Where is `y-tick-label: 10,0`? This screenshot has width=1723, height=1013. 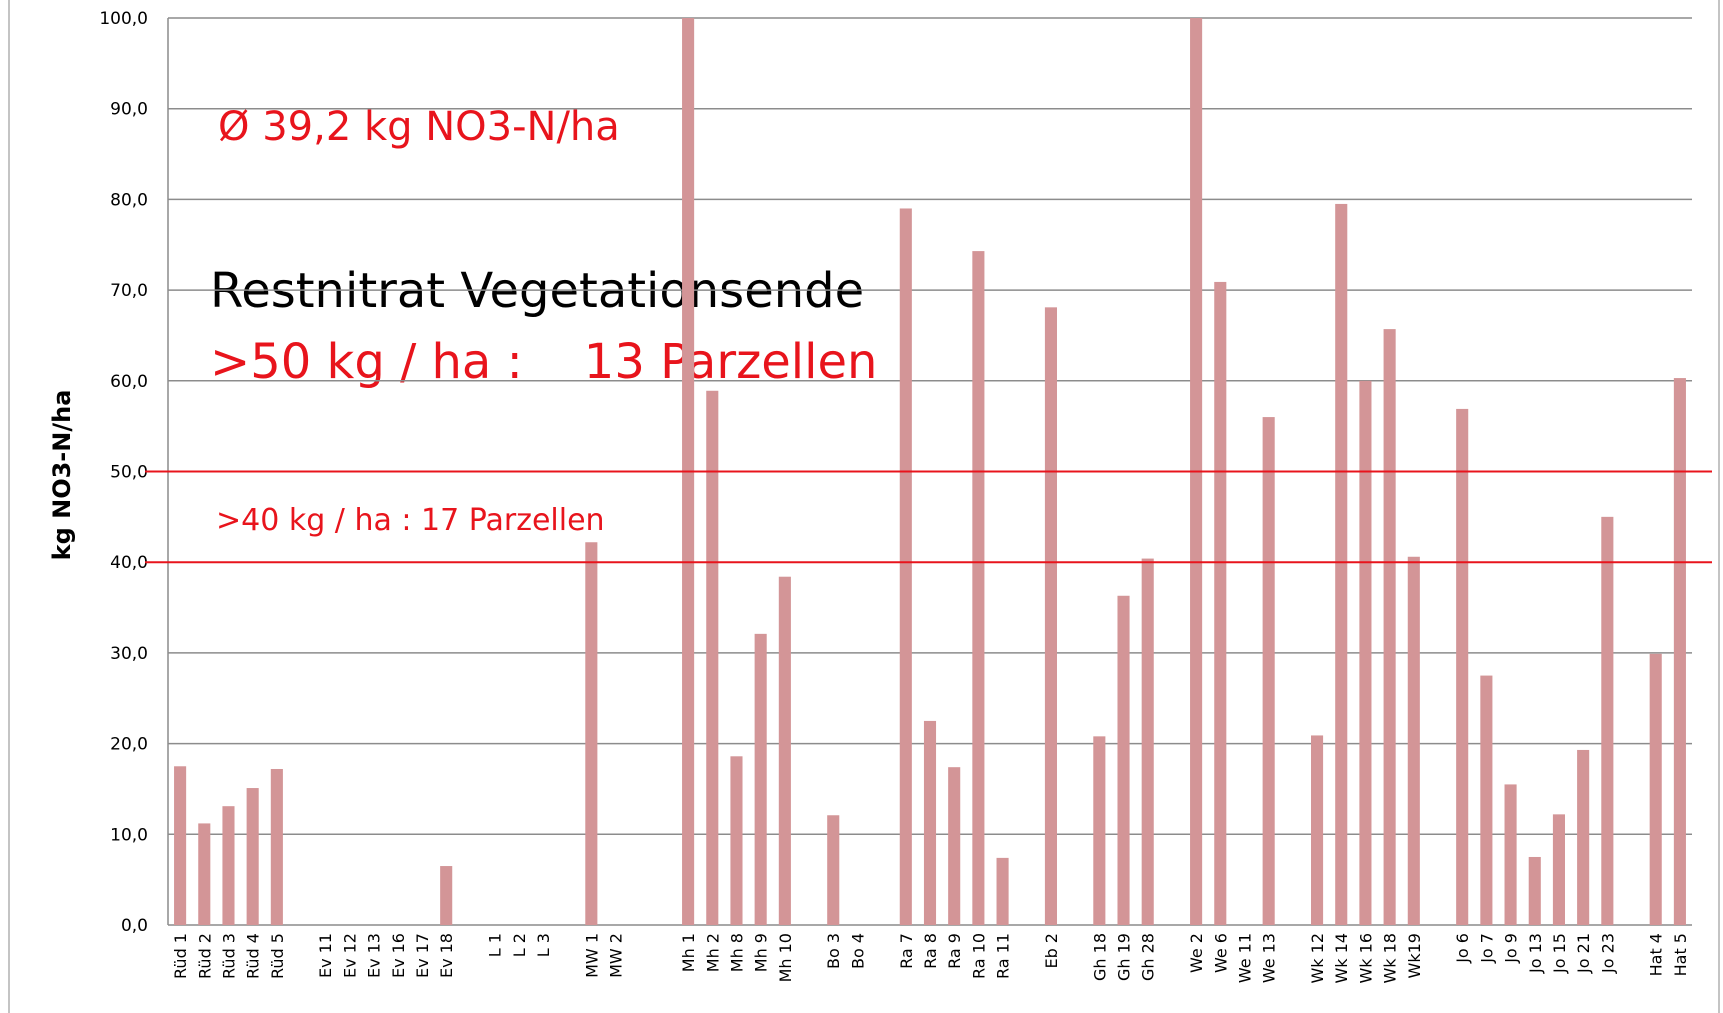 y-tick-label: 10,0 is located at coordinates (129, 835).